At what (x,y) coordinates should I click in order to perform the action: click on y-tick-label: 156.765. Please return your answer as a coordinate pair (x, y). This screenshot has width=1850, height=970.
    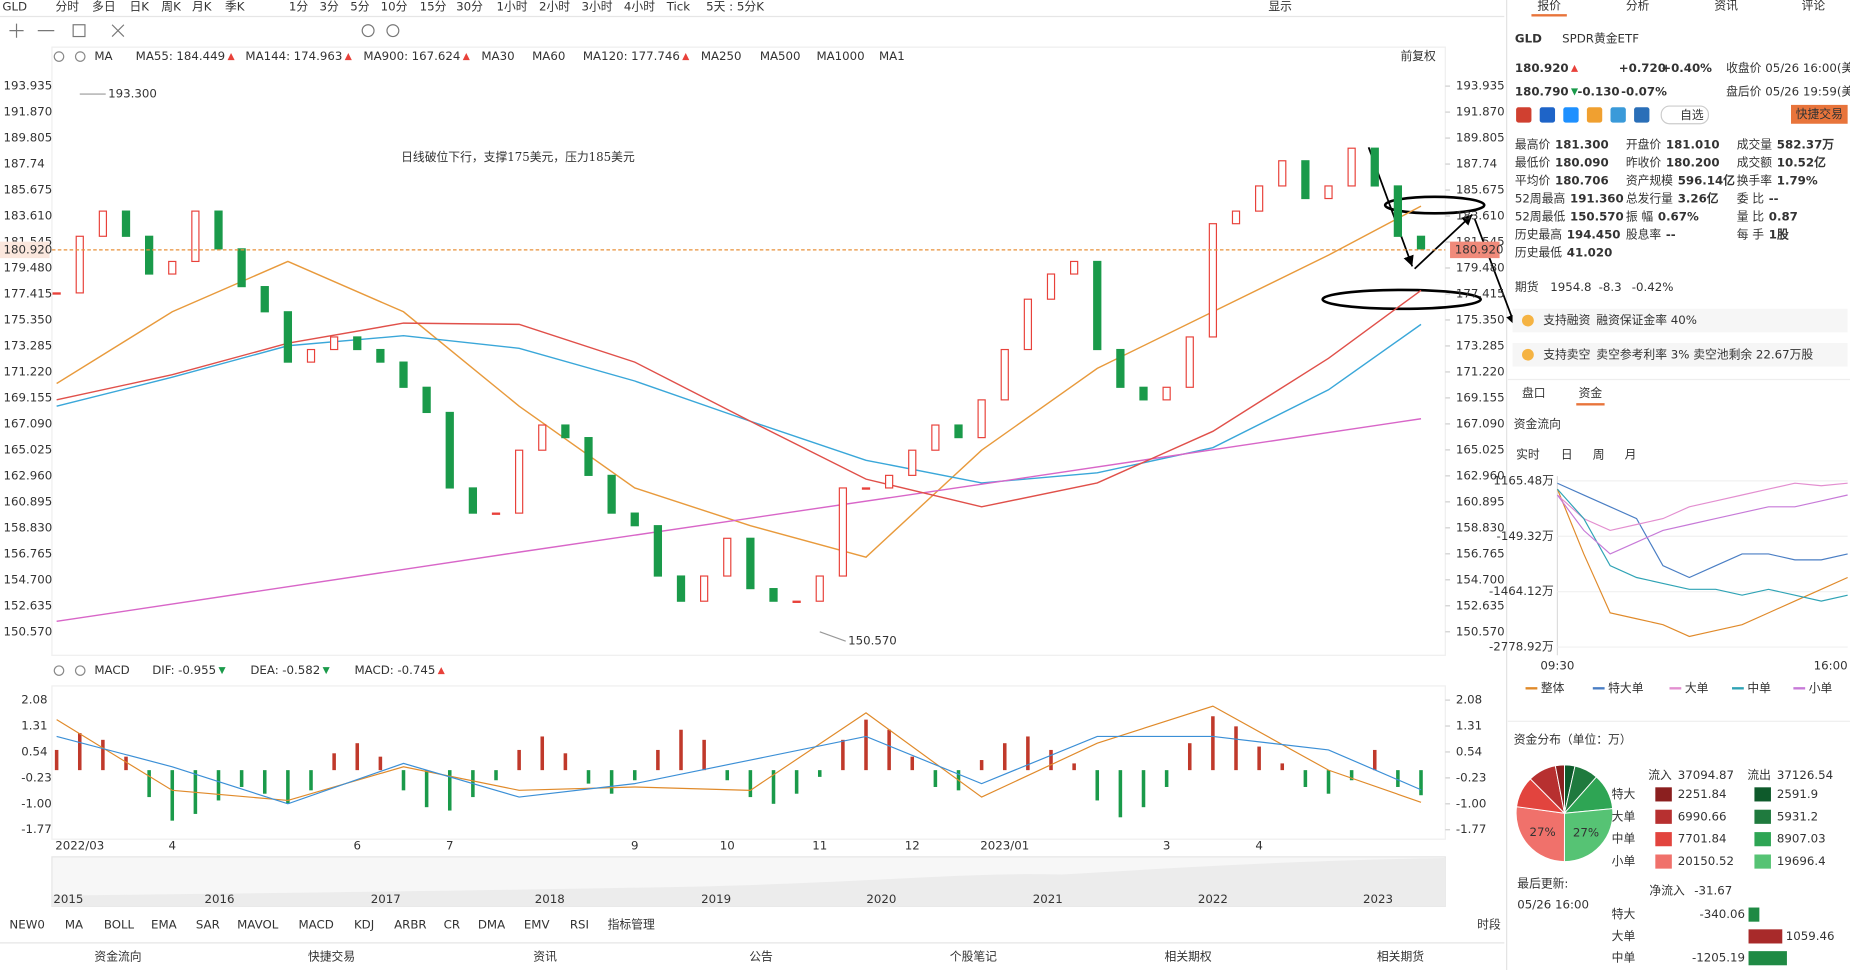
    Looking at the image, I should click on (1480, 553).